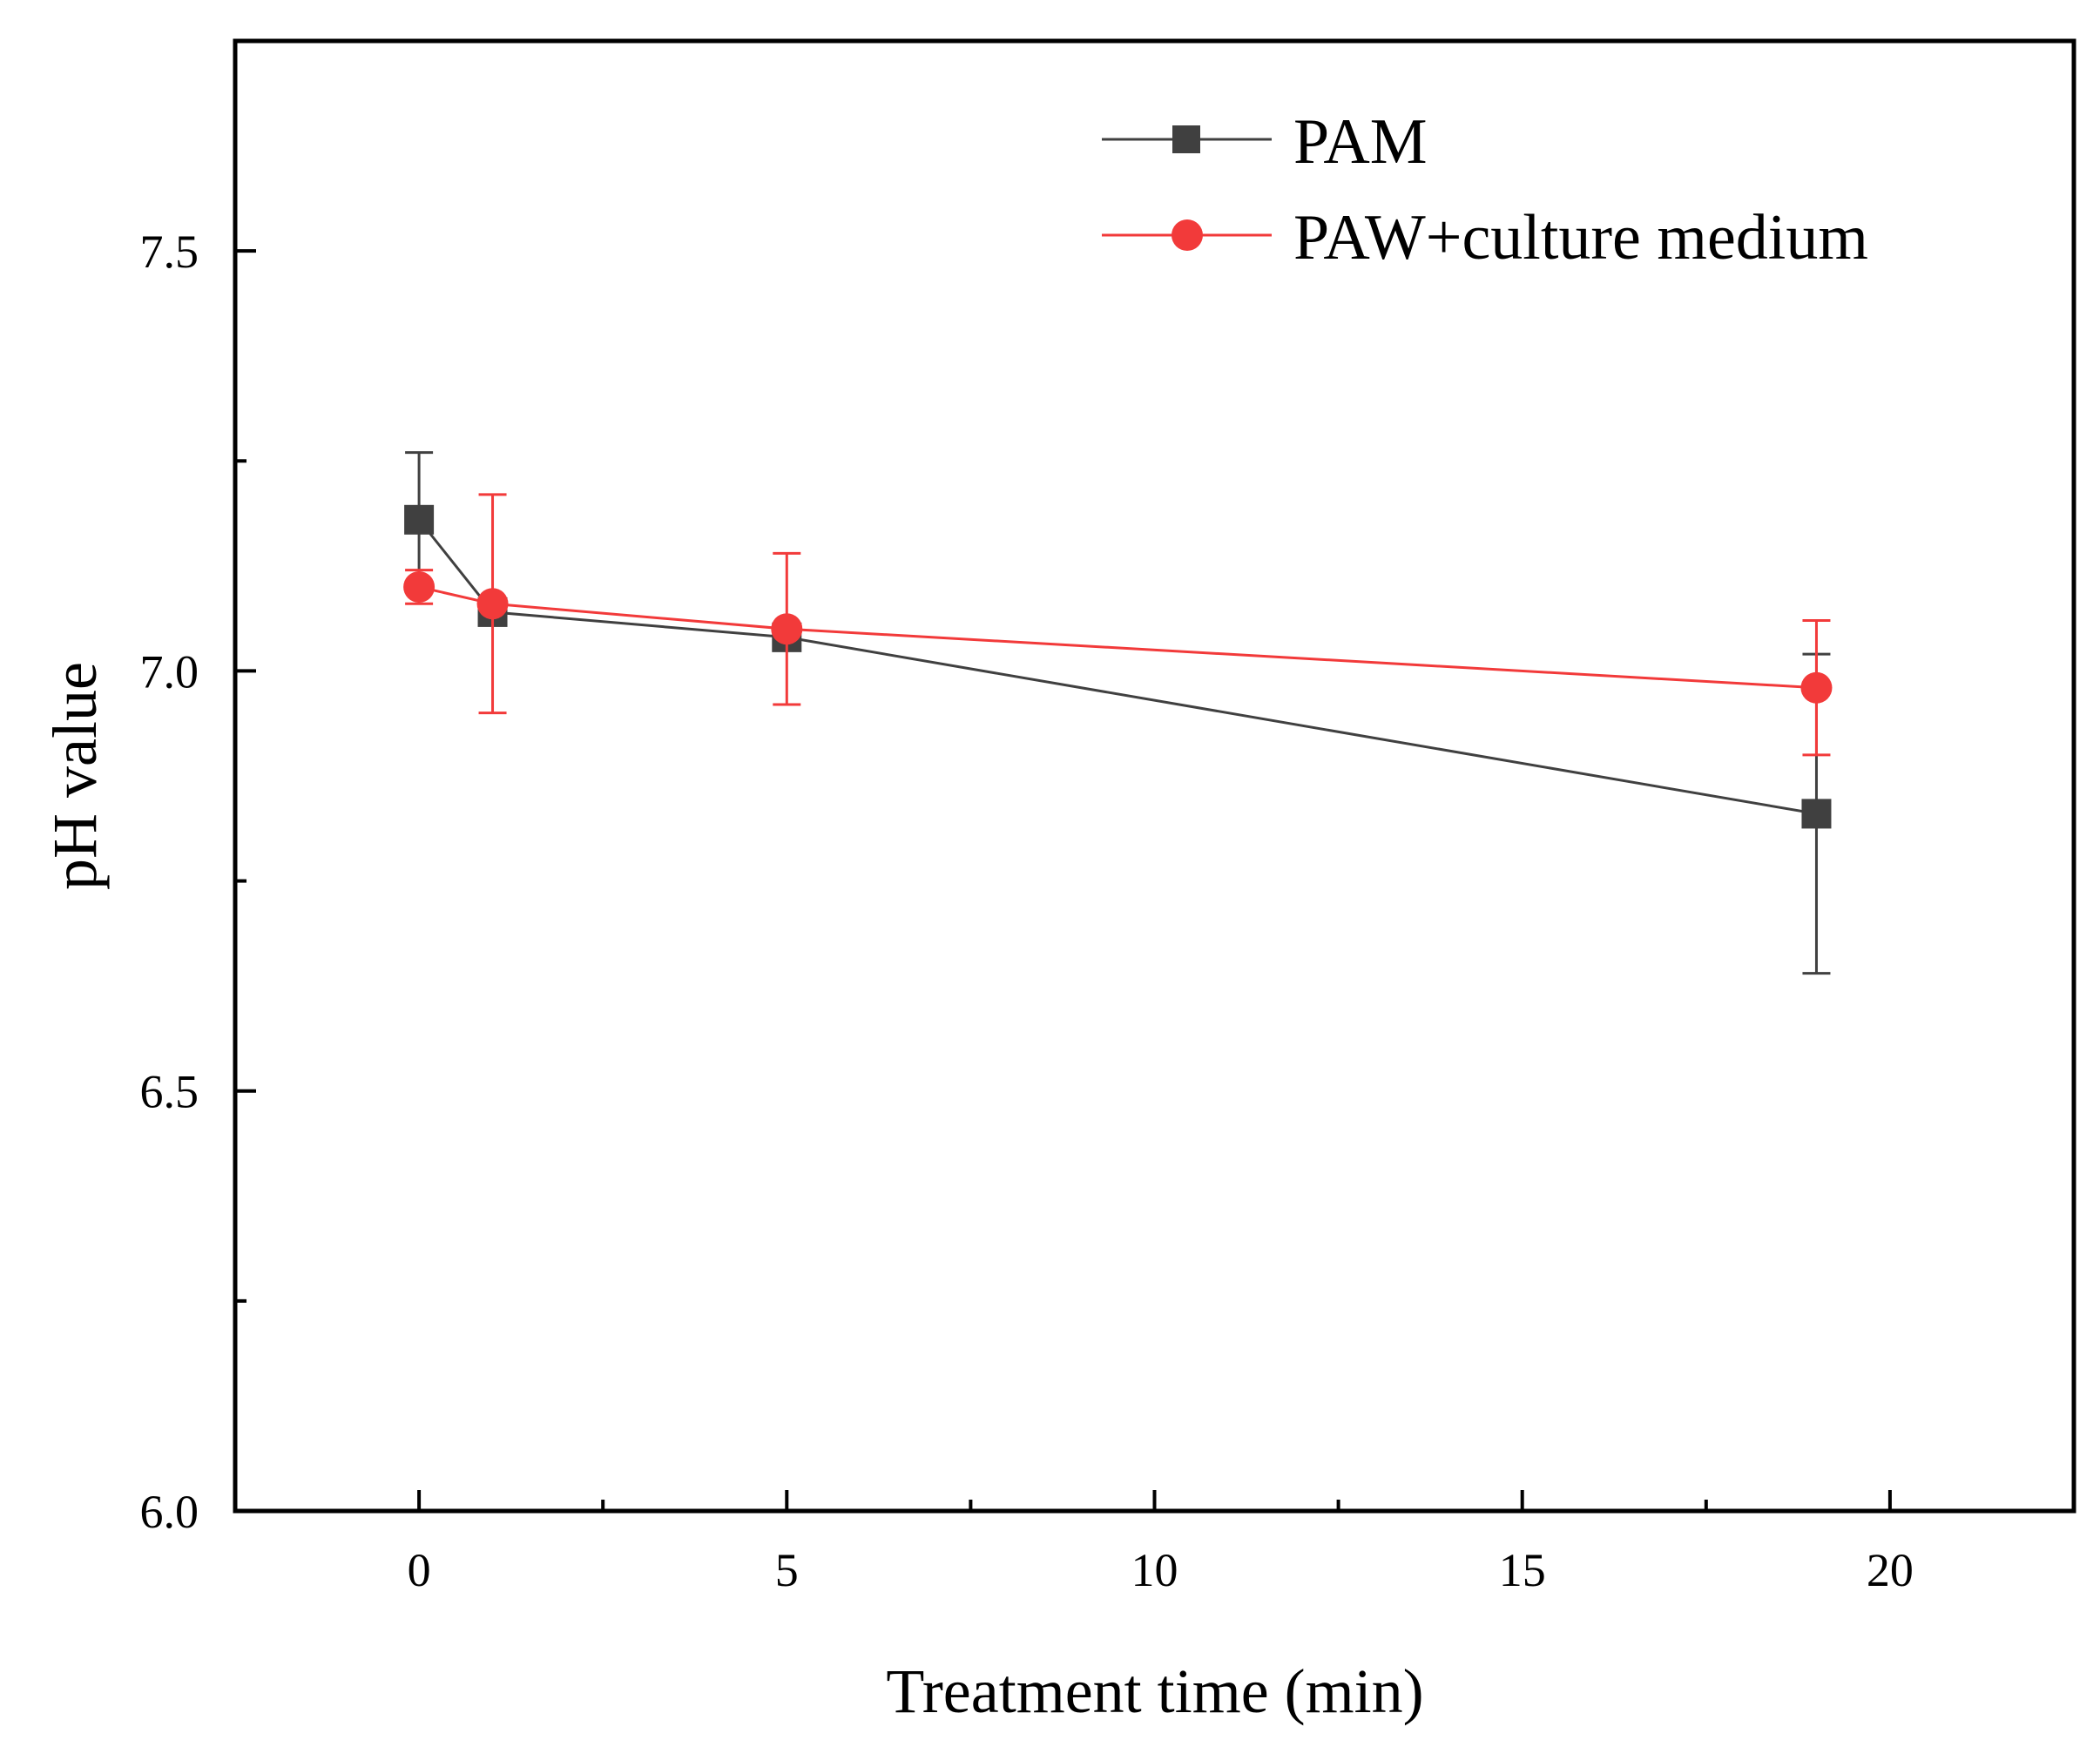 This screenshot has height=1740, width=2100. I want to click on legend-marker-pam, so click(1186, 139).